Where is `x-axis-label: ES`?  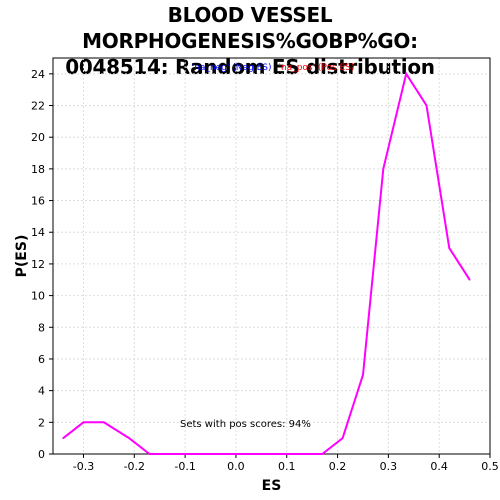 x-axis-label: ES is located at coordinates (272, 486).